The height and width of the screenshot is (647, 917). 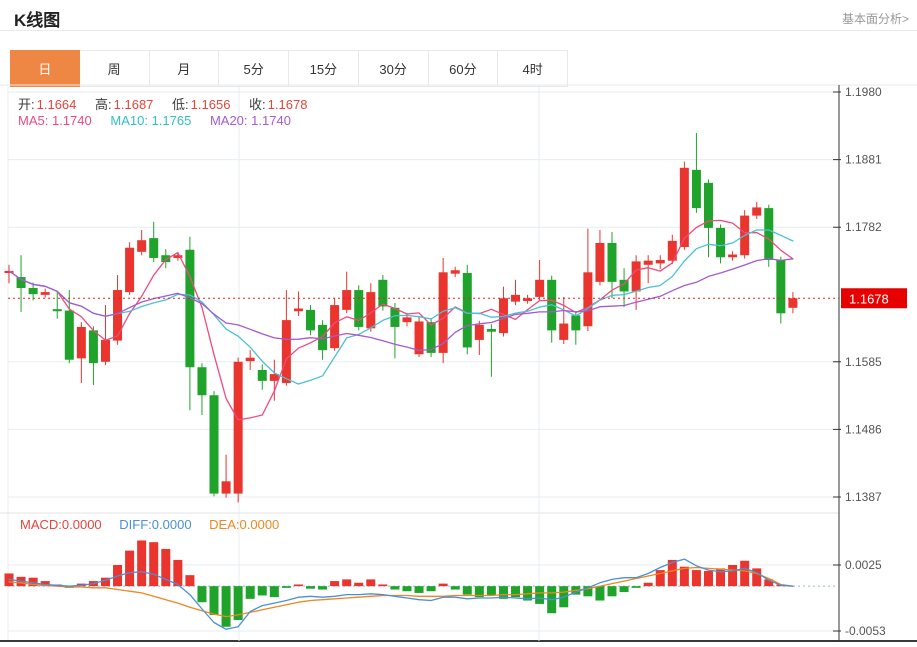 What do you see at coordinates (875, 19) in the screenshot?
I see `fundamental-analysis-link: 基本面分析>` at bounding box center [875, 19].